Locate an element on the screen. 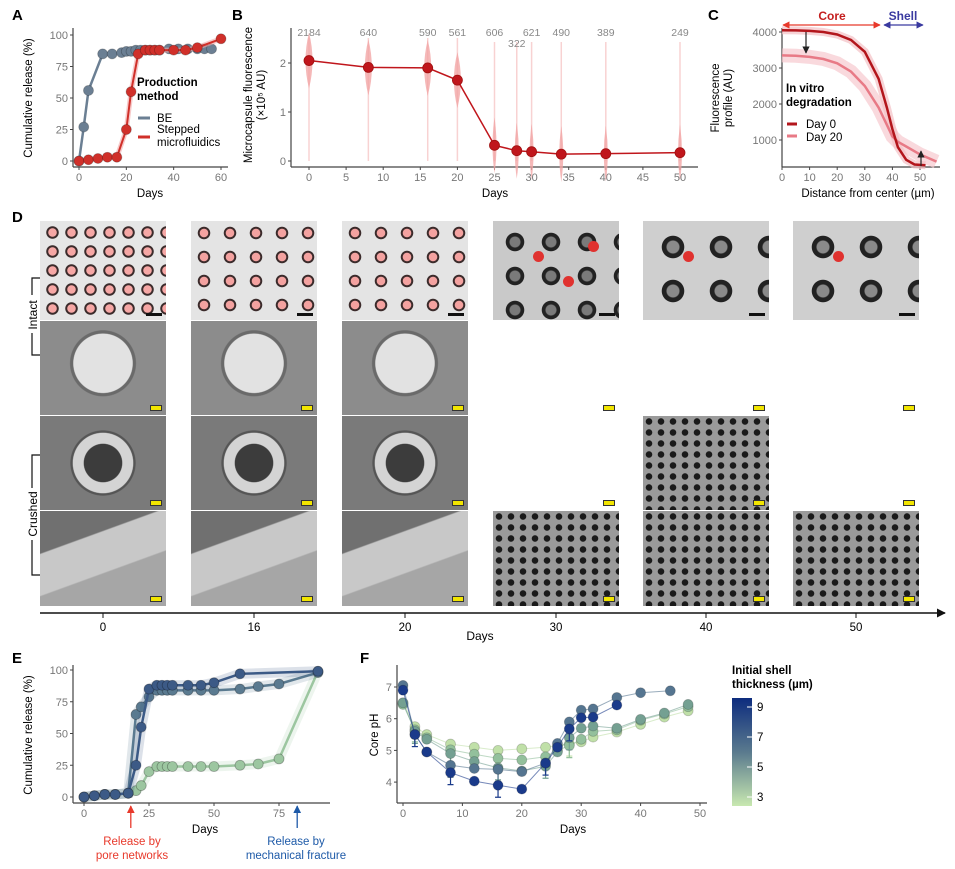 The width and height of the screenshot is (955, 869). ph-5.5-line is located at coordinates (545, 737).